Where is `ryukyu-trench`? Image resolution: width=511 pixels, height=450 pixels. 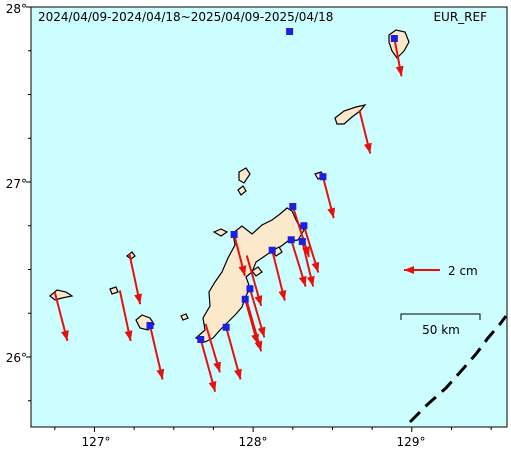
ryukyu-trench is located at coordinates (458, 369).